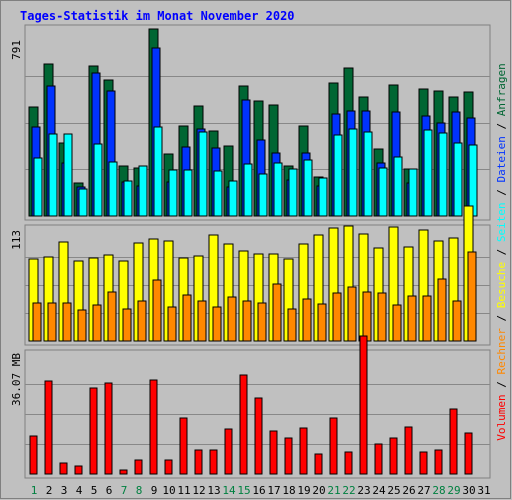  I want to click on x-tick-label: 13, so click(213, 490).